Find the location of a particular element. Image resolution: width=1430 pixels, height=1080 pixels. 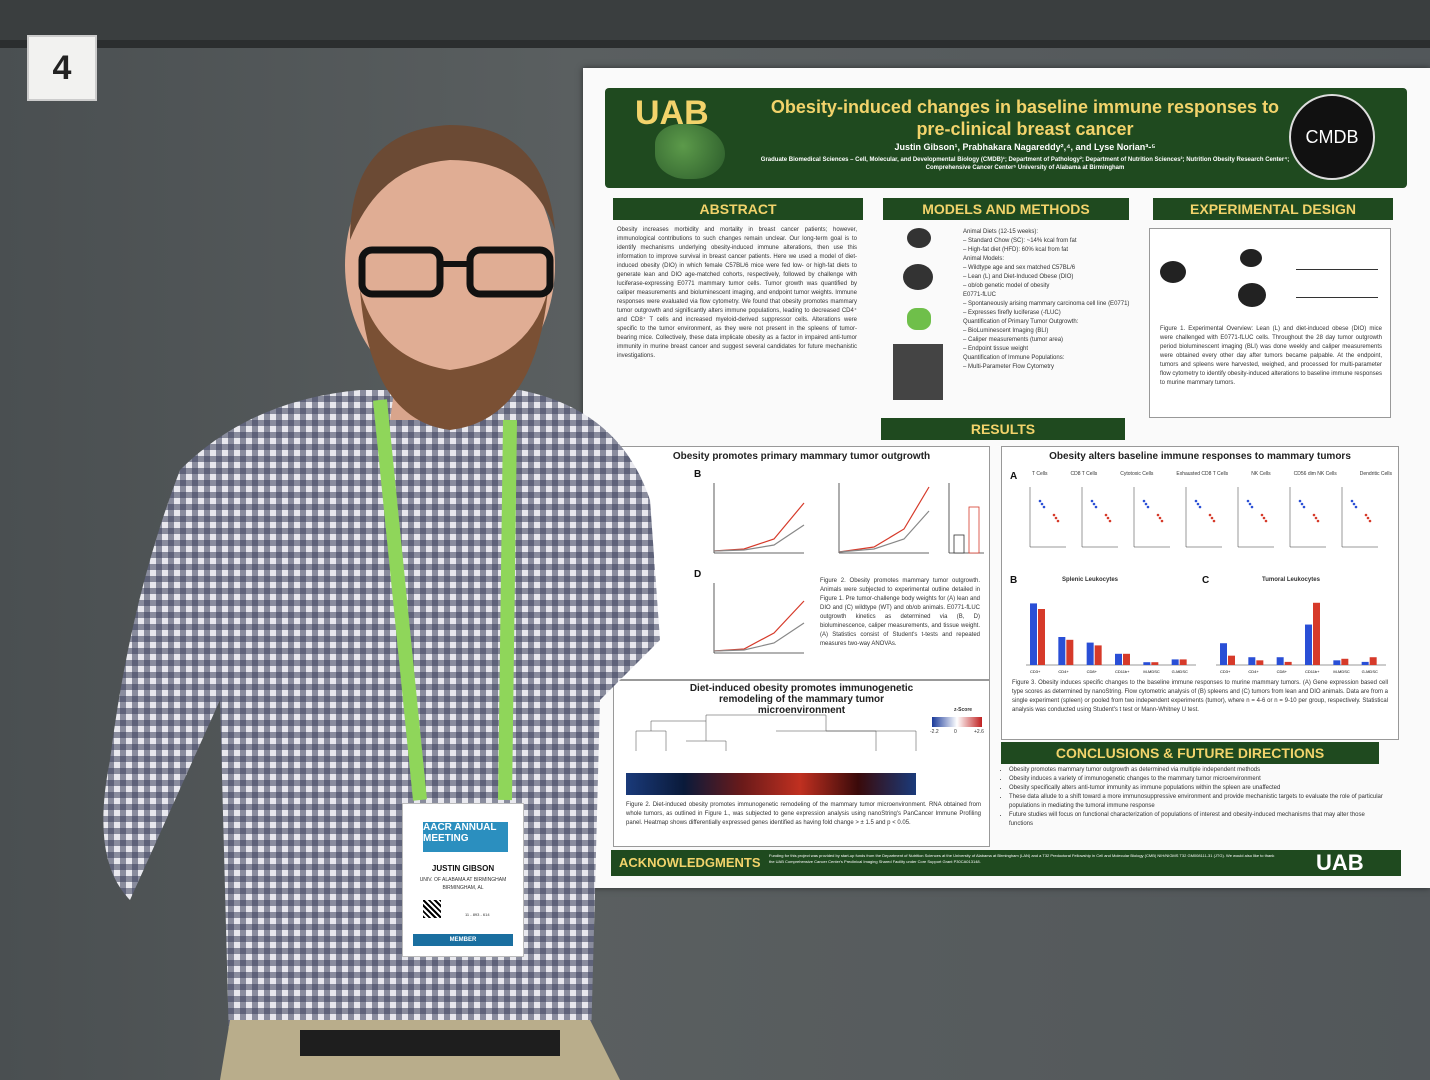

panel-b-right: B is located at coordinates (1013, 580).